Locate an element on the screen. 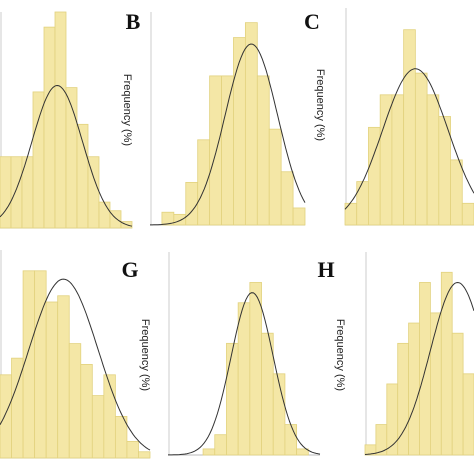  panel-label: C is located at coordinates (312, 21).